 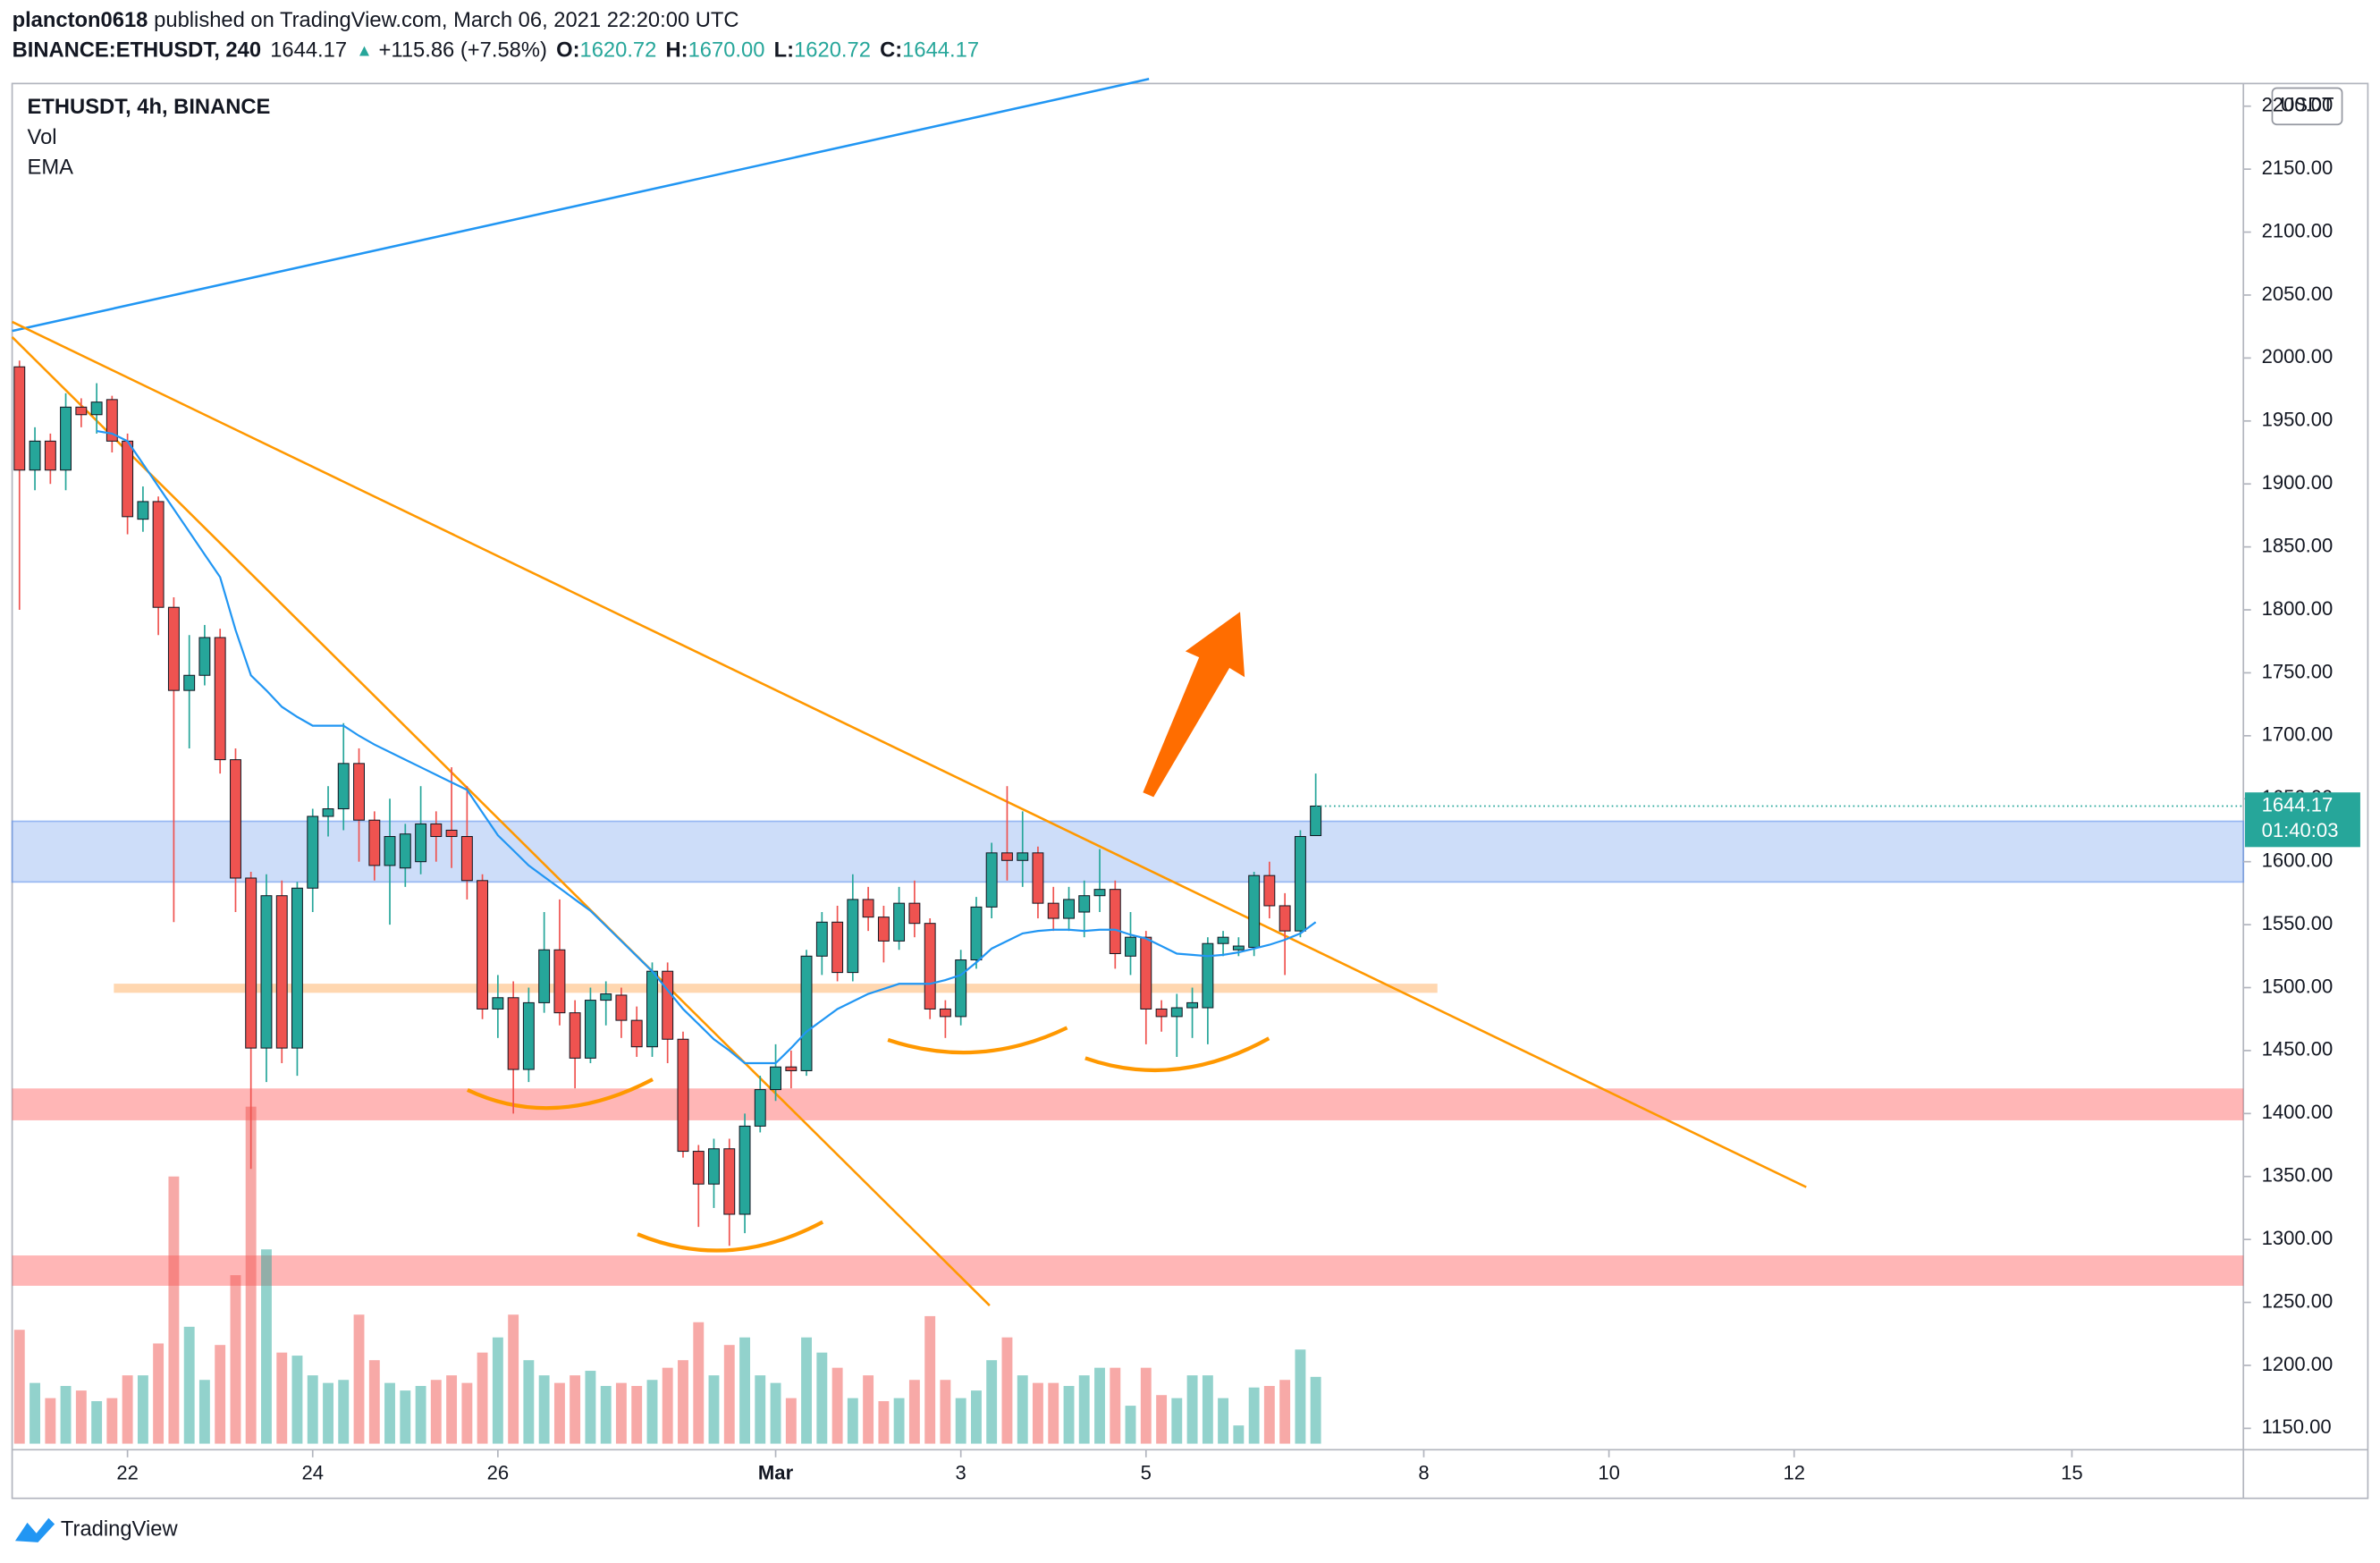 I want to click on x-tick-label: 8, so click(x=1424, y=1472).